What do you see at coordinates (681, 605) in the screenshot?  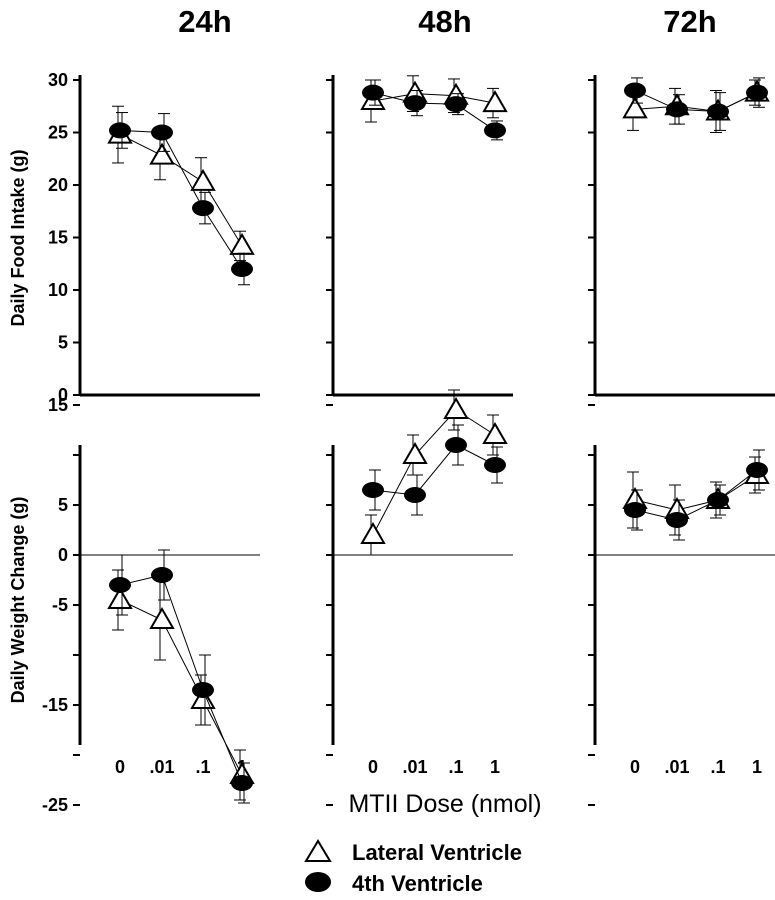 I see `panel-weight-4-col3: 0 .01 .1 1` at bounding box center [681, 605].